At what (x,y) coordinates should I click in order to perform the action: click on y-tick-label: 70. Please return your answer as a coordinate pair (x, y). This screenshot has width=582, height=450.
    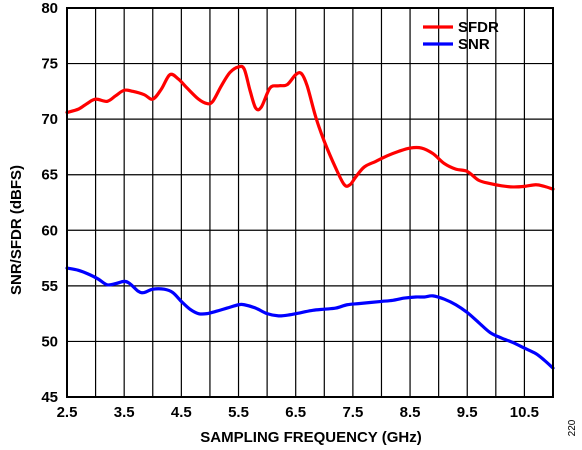
    Looking at the image, I should click on (49, 119).